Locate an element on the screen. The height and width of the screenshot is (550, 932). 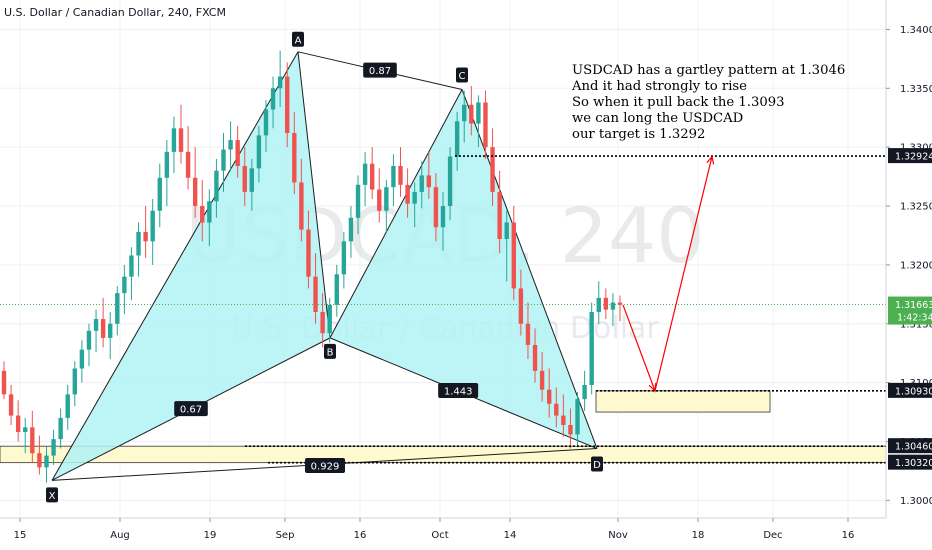
entry-zone is located at coordinates (683, 401).